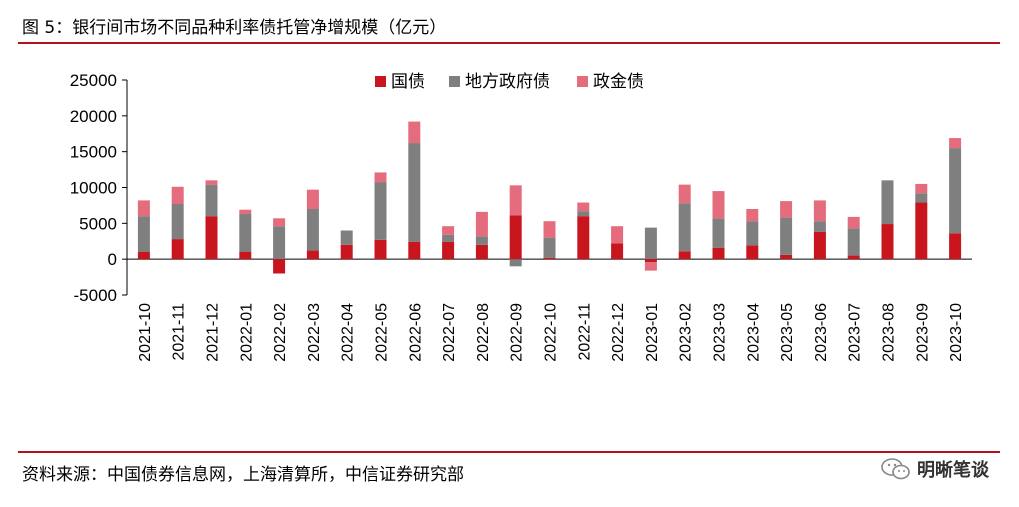 Image resolution: width=1019 pixels, height=507 pixels. Describe the element at coordinates (98, 223) in the screenshot. I see `y-tick-label: 5000` at that location.